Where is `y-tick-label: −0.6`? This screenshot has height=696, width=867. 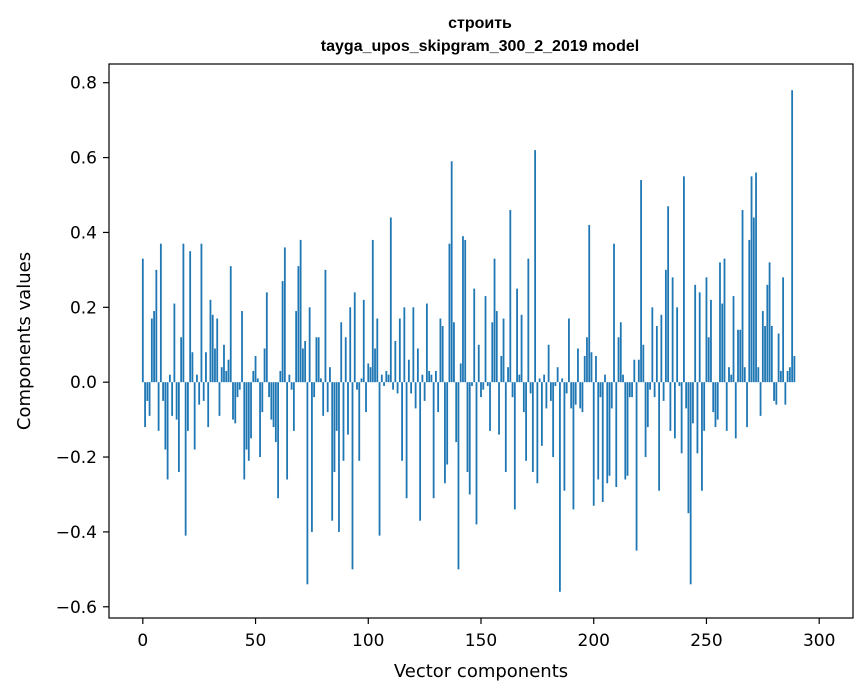 y-tick-label: −0.6 is located at coordinates (76, 608).